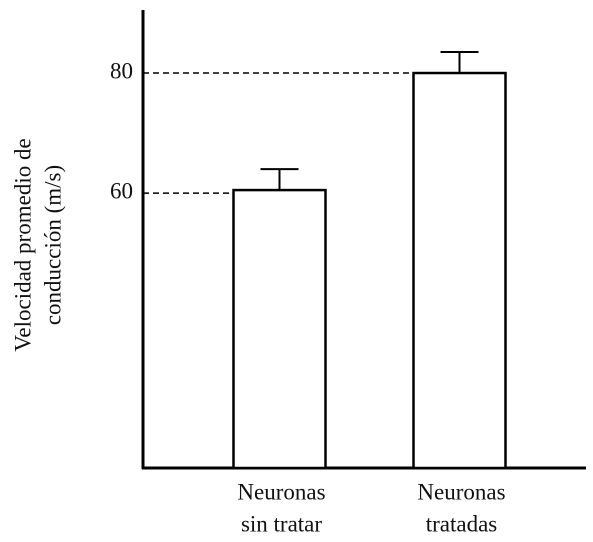 This screenshot has height=542, width=593. I want to click on y-axis-label: conducción (m/s), so click(52, 245).